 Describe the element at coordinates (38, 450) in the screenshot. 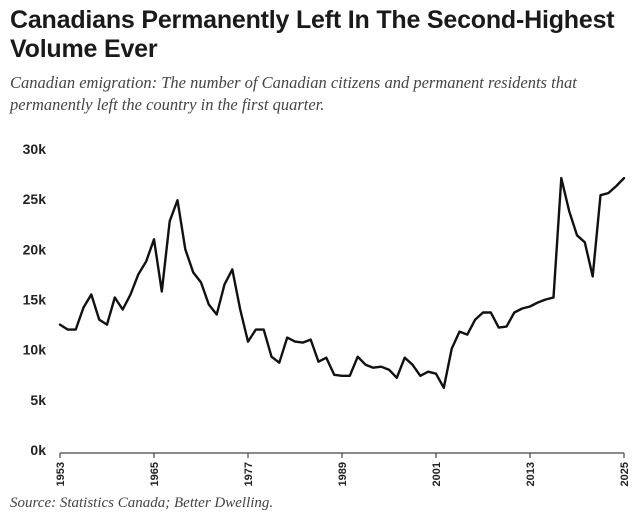

I see `y-tick-label: 0k` at that location.